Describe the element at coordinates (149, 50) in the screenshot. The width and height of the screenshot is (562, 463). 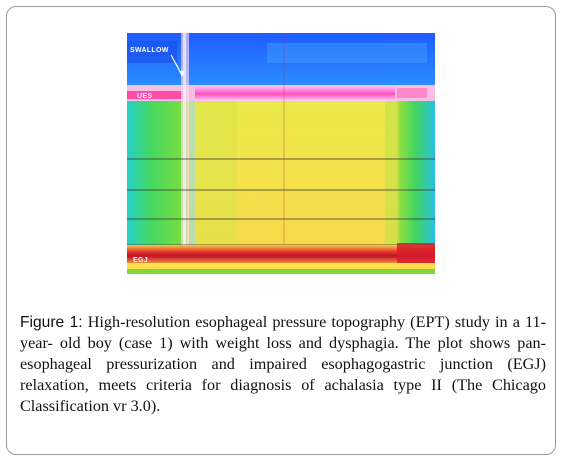
I see `swallow-label: SWALLOW` at that location.